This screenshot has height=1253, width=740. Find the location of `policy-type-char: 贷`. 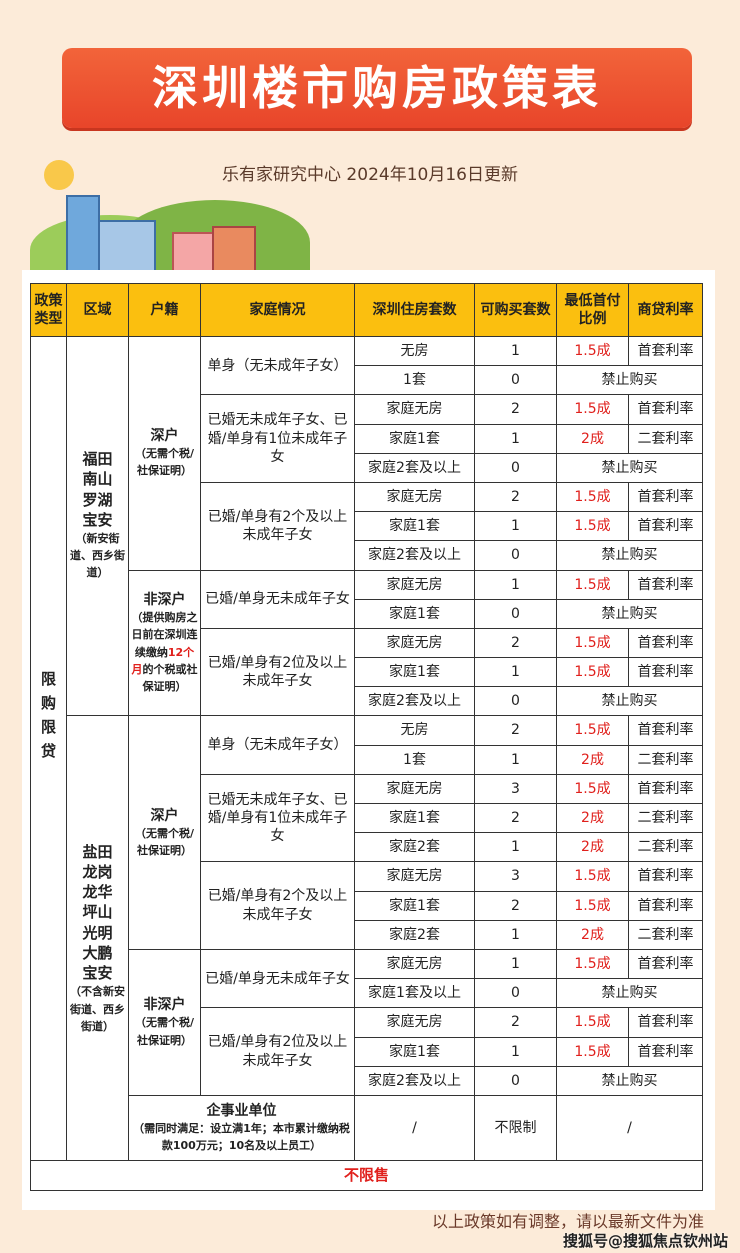

policy-type-char: 贷 is located at coordinates (48, 751).